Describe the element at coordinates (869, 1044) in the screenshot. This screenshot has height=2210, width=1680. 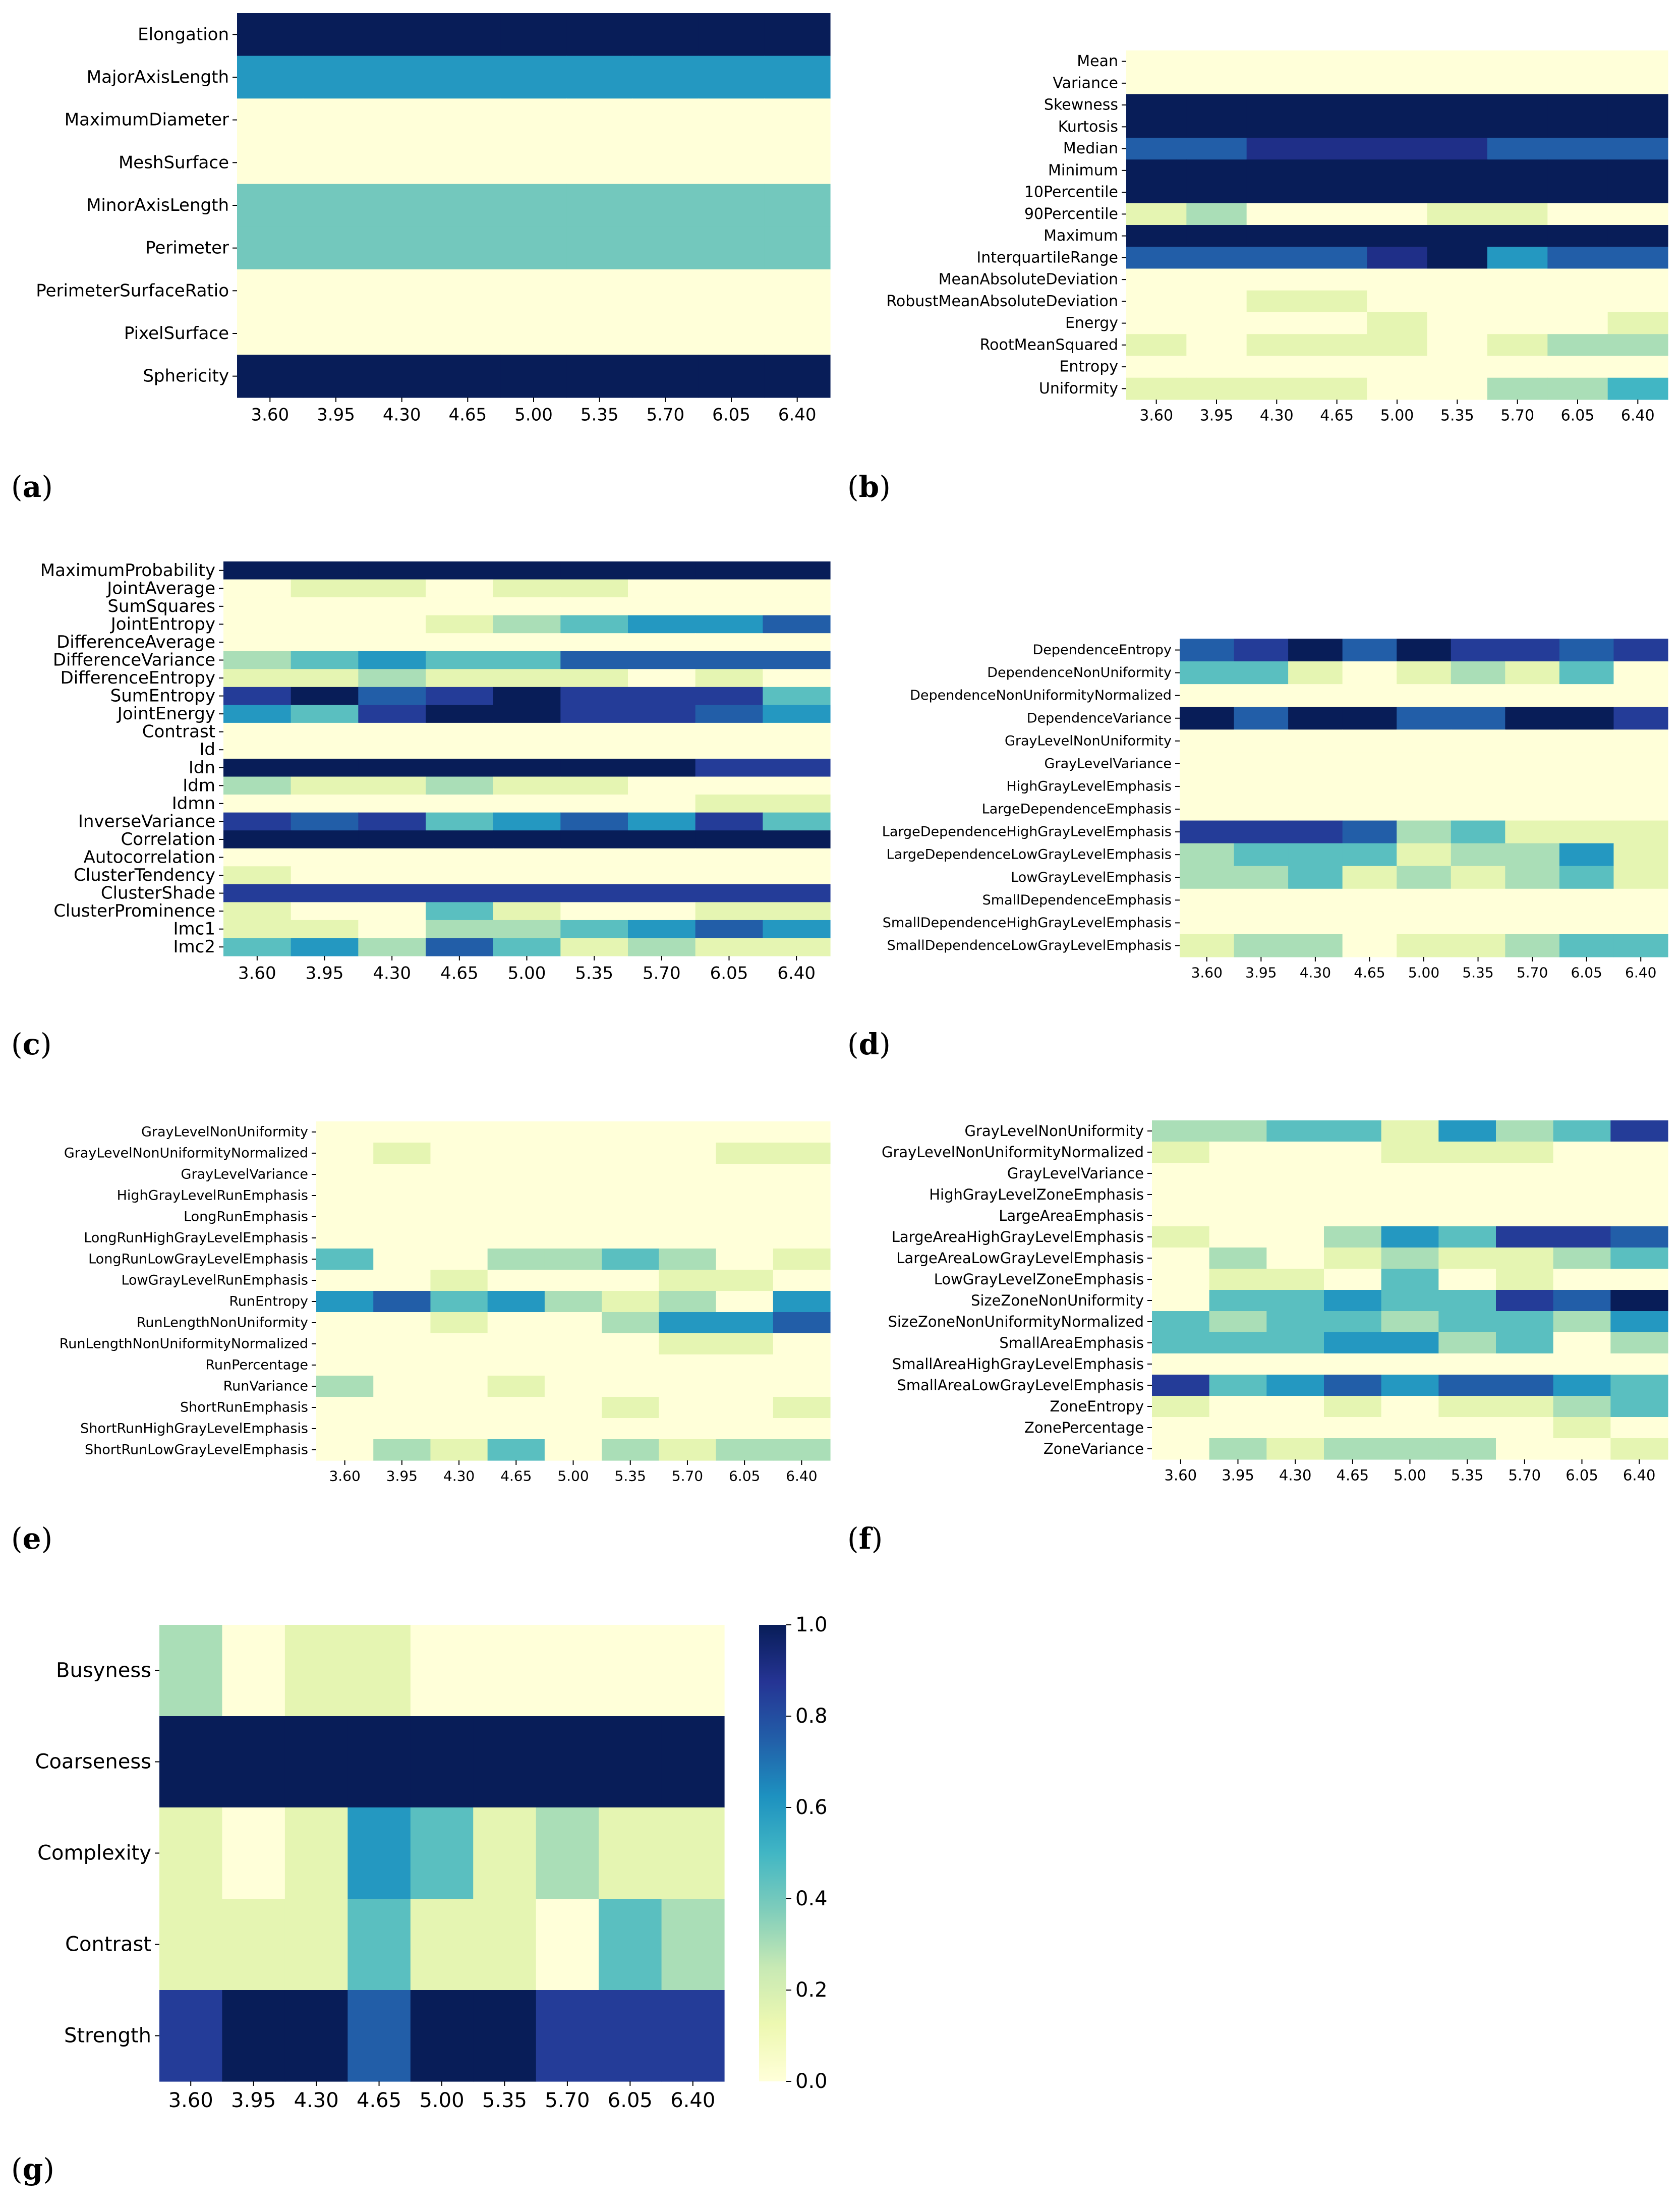
I see `panel-label: (d)` at that location.